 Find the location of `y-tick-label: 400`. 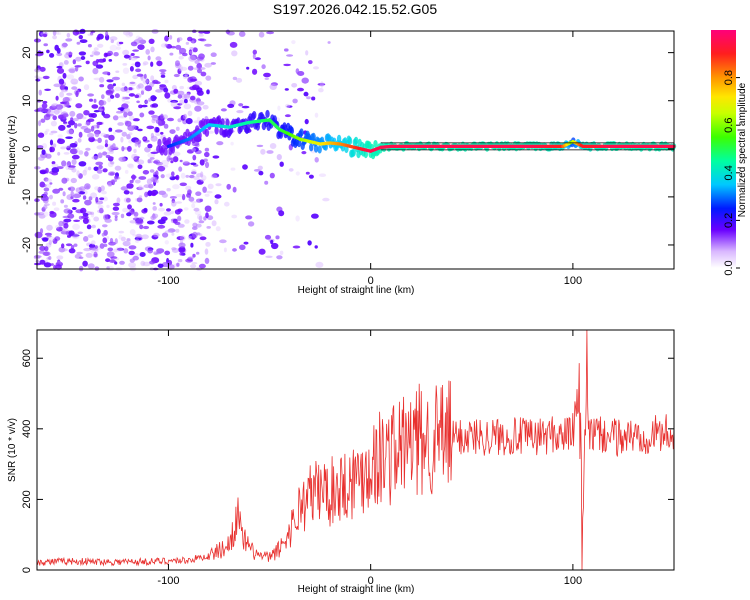

y-tick-label: 400 is located at coordinates (27, 429).